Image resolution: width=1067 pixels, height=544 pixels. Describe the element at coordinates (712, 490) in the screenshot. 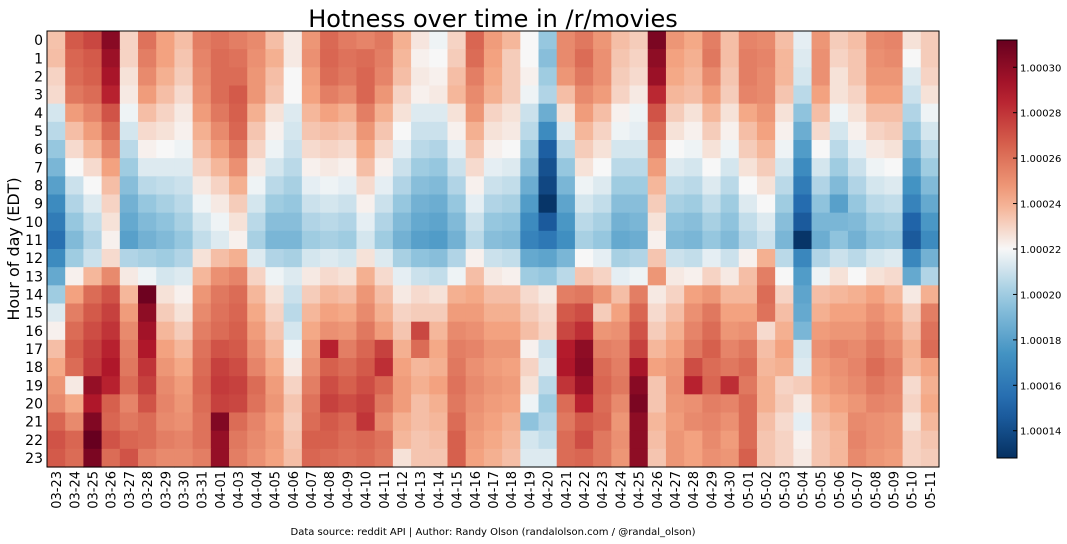

I see `x-tick-label: 04-29` at that location.